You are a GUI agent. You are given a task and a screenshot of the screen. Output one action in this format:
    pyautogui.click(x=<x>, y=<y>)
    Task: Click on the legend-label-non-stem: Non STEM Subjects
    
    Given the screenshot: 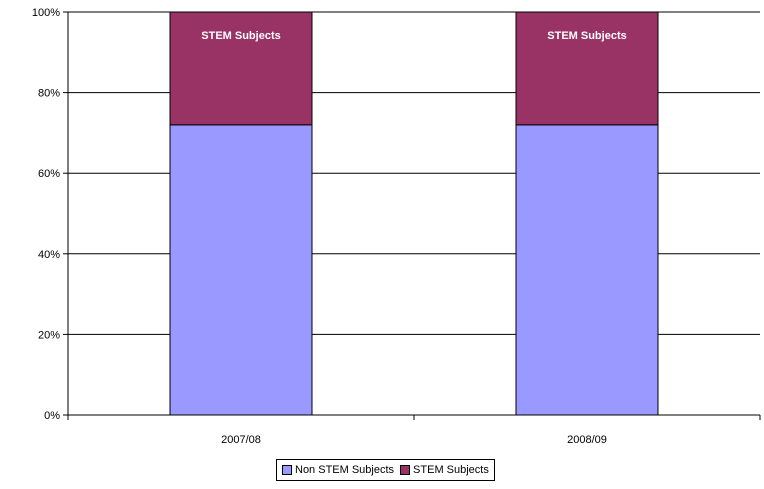 What is the action you would take?
    pyautogui.click(x=345, y=470)
    